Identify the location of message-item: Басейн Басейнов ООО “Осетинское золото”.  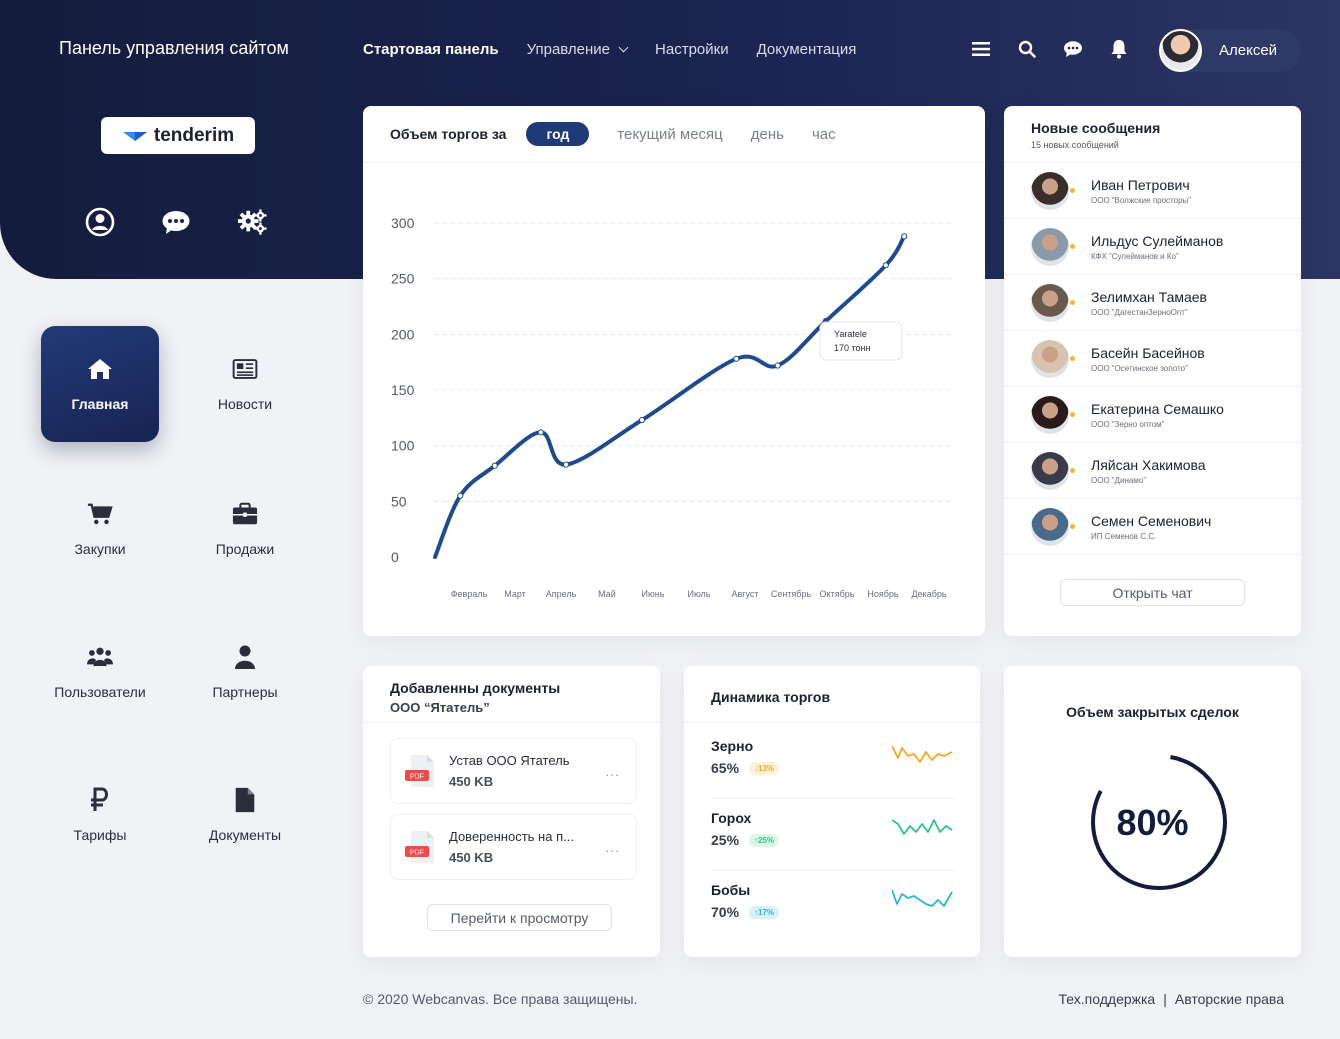
(1152, 359).